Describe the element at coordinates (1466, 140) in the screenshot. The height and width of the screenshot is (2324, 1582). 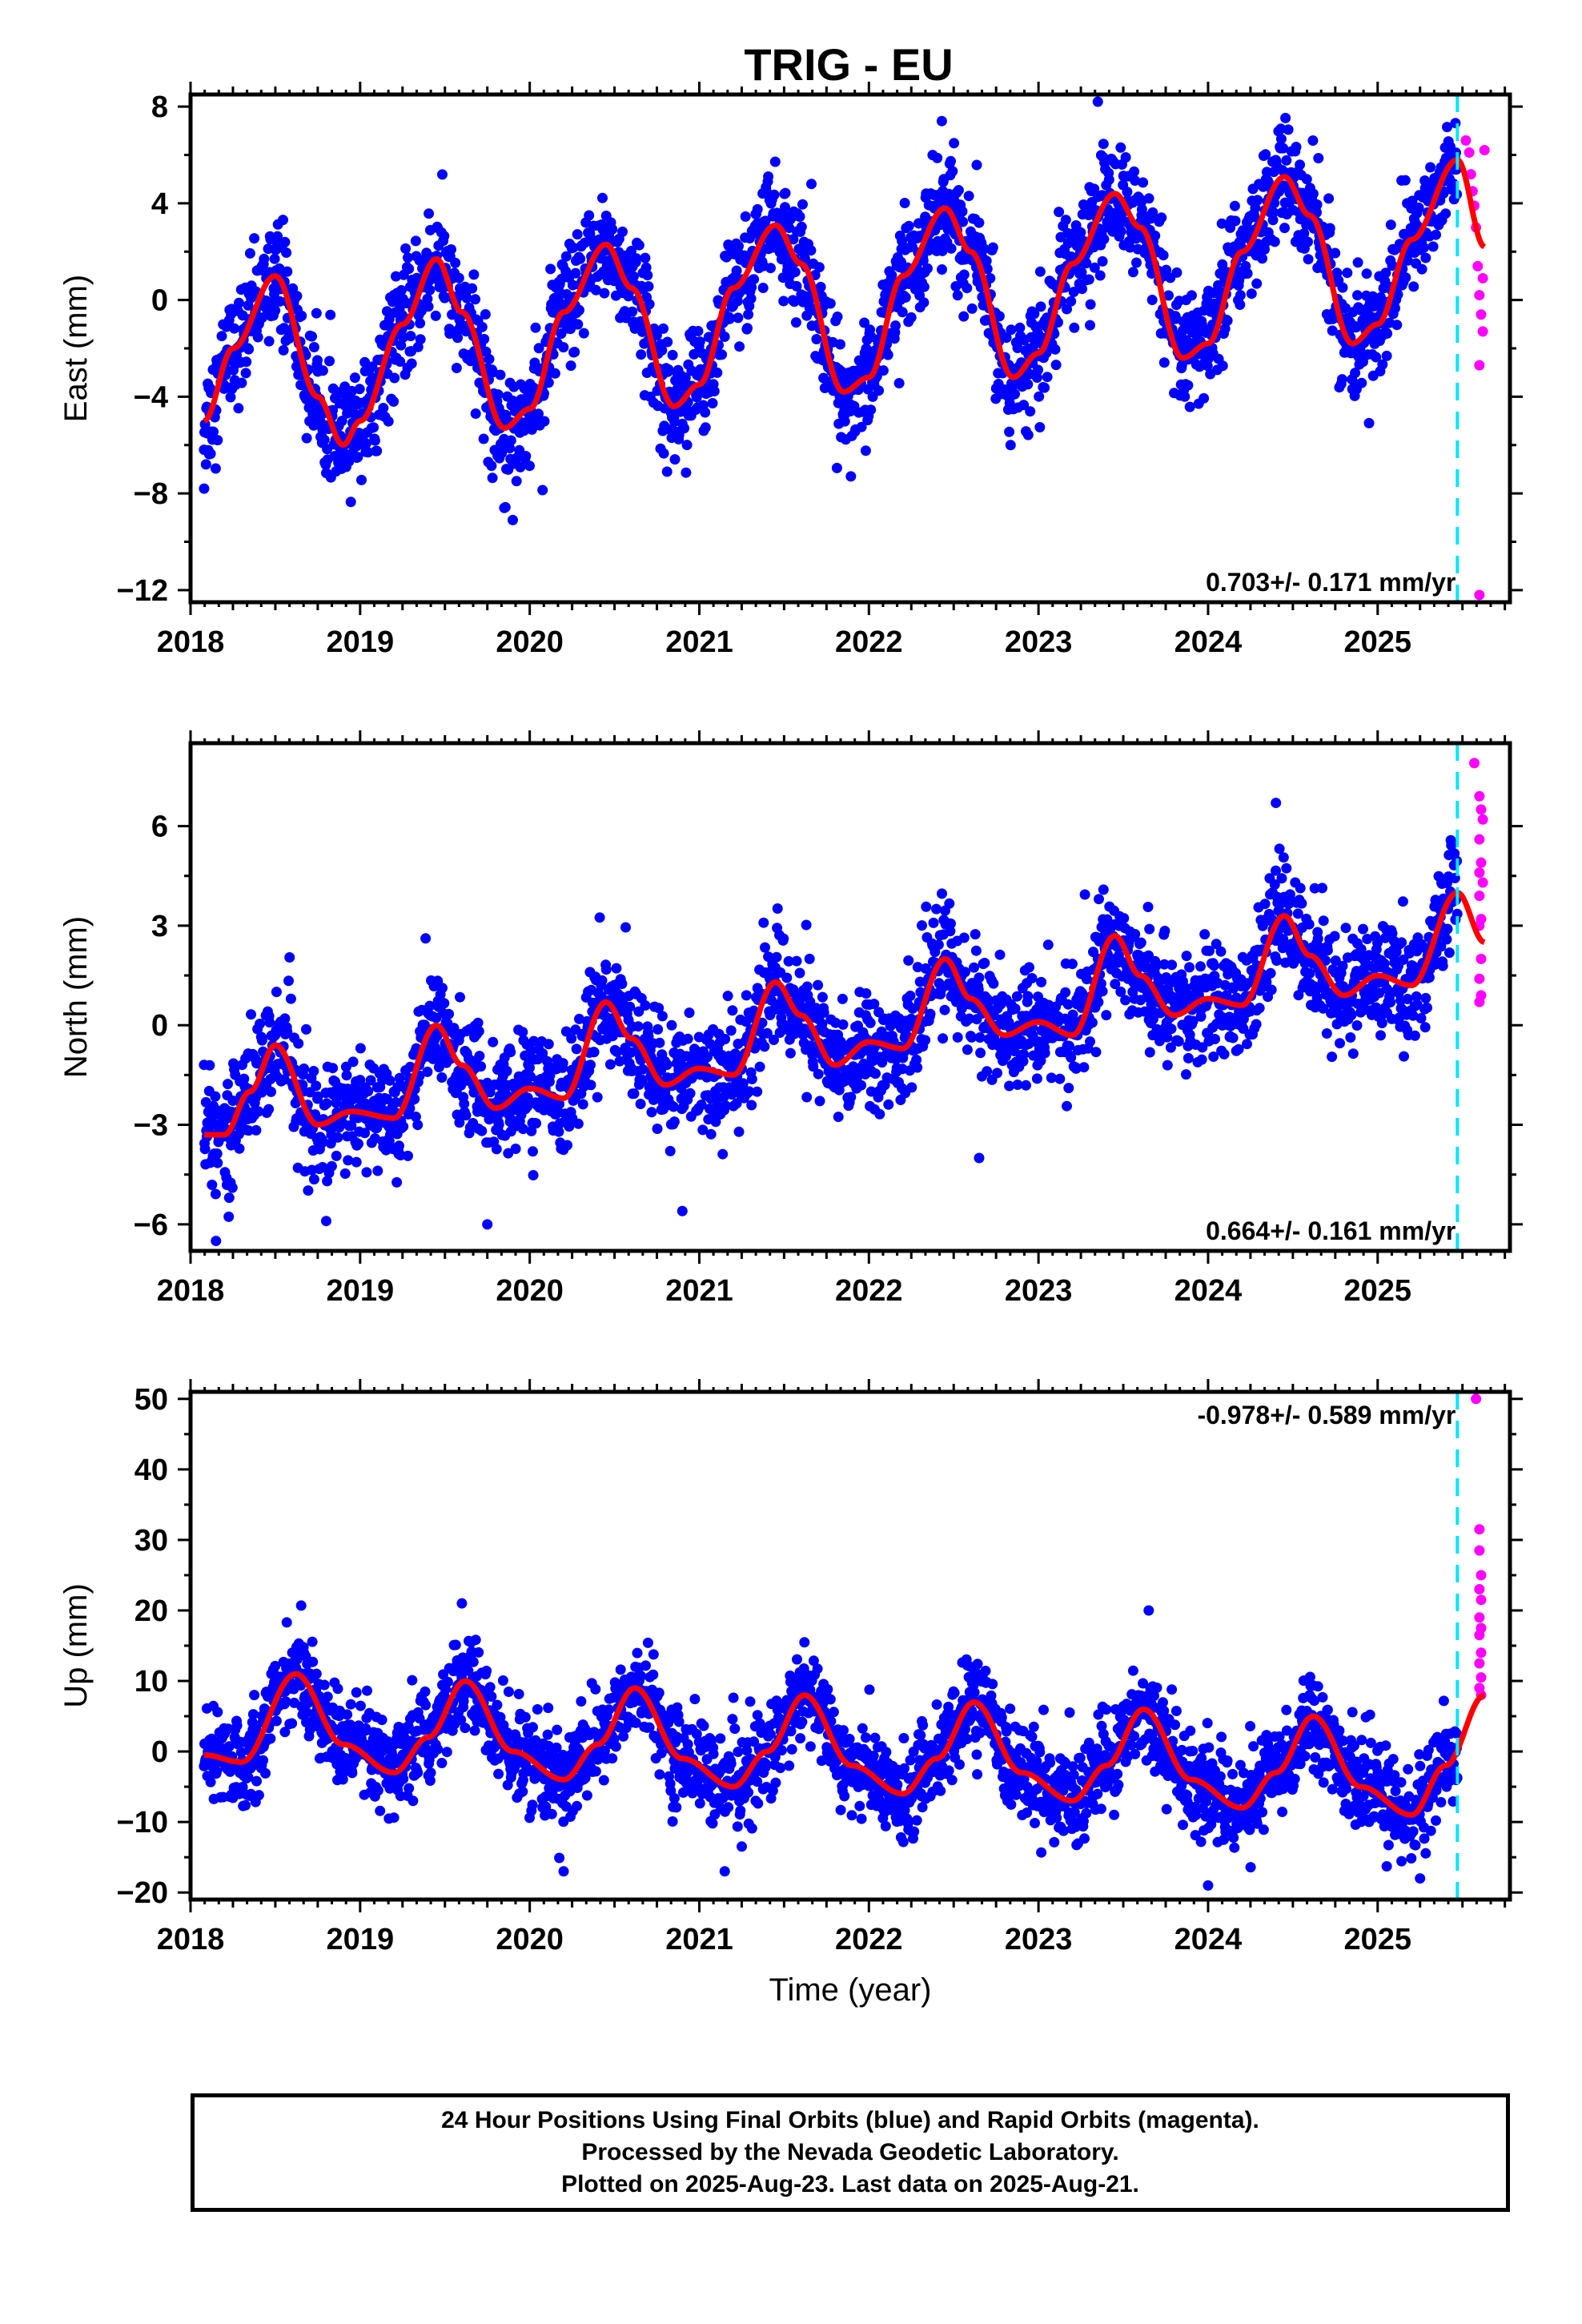
I see `rapid-point` at that location.